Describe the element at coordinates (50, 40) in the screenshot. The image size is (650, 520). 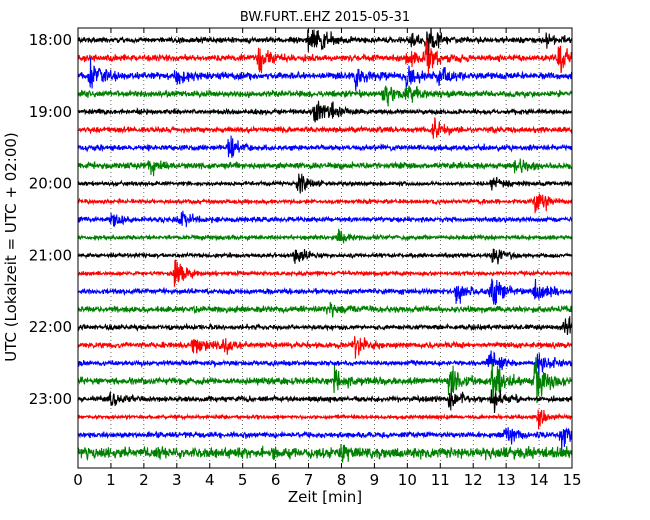
I see `y-tick-label-1800: 18:00` at that location.